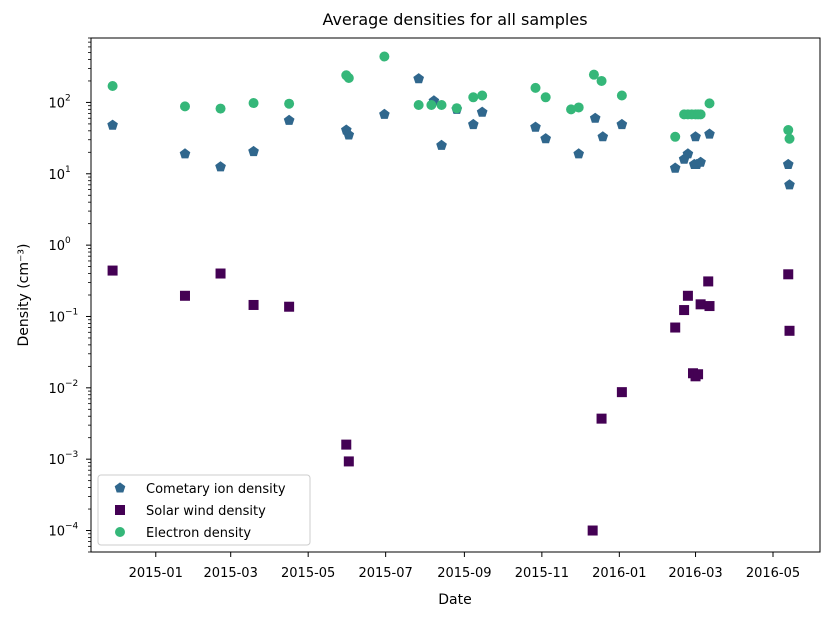 This screenshot has height=625, width=831. Describe the element at coordinates (71, 455) in the screenshot. I see `y-tick-exponent: −3` at that location.